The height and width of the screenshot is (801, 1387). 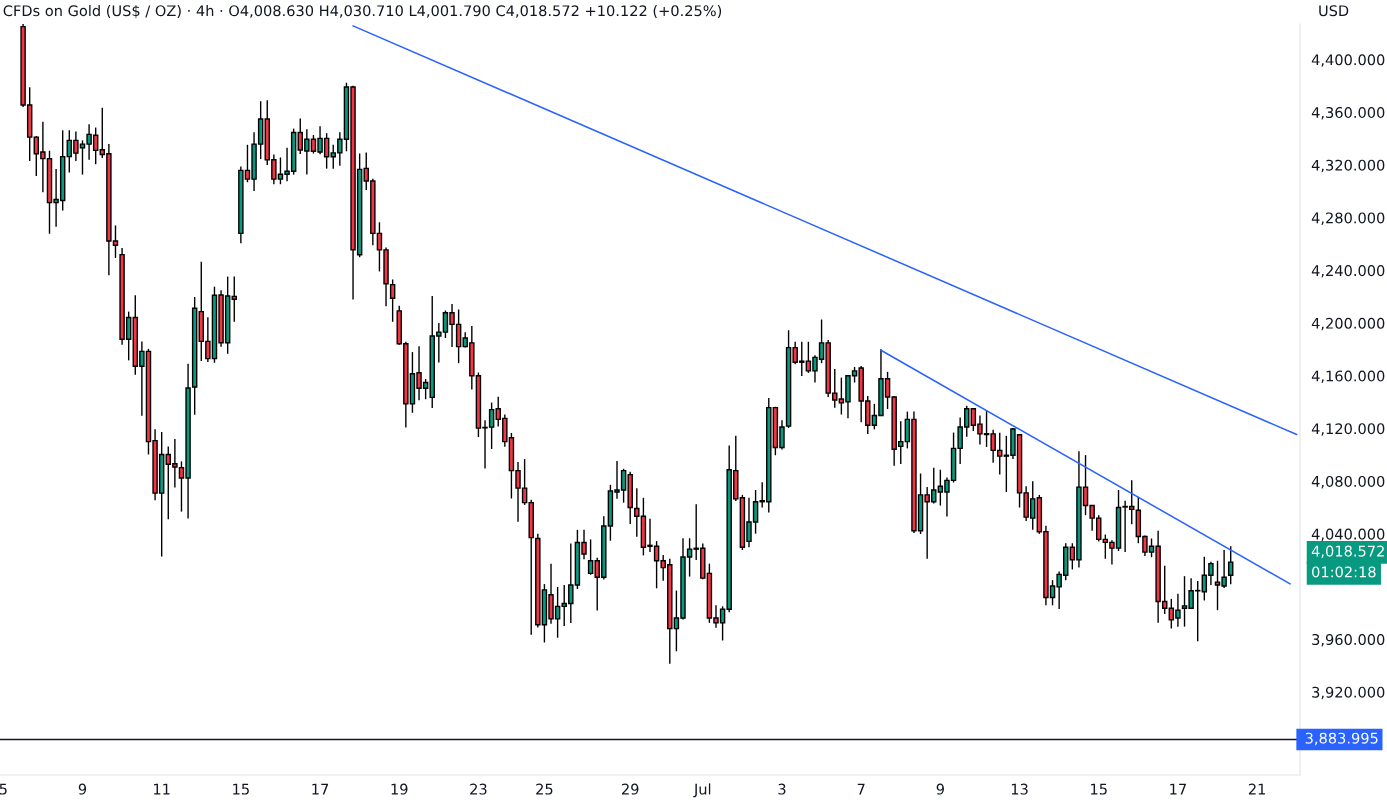 I want to click on x-tick-label: 3, so click(x=782, y=789).